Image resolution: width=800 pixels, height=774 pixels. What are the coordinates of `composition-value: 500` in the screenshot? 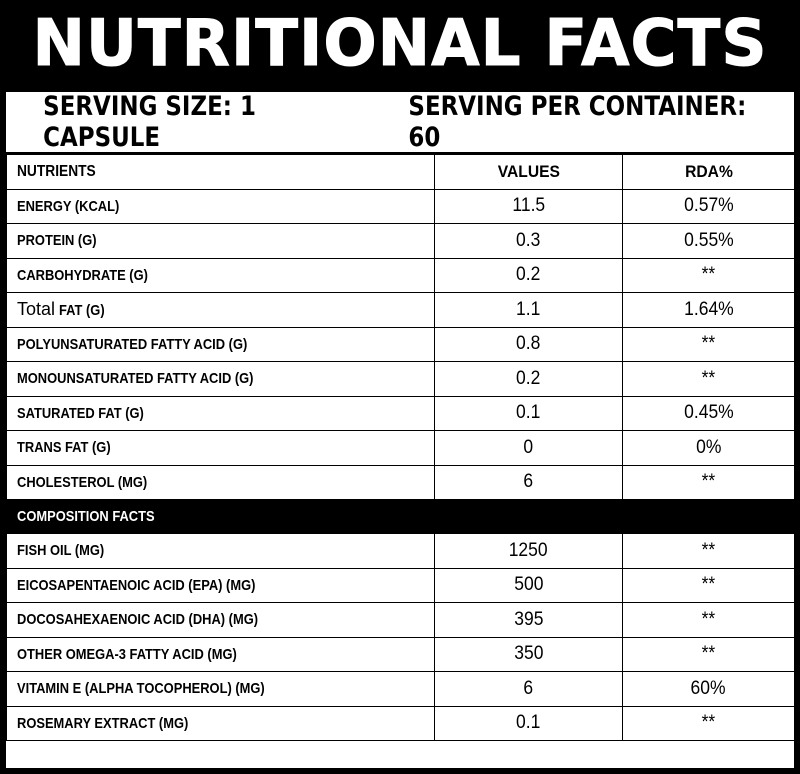 It's located at (528, 585).